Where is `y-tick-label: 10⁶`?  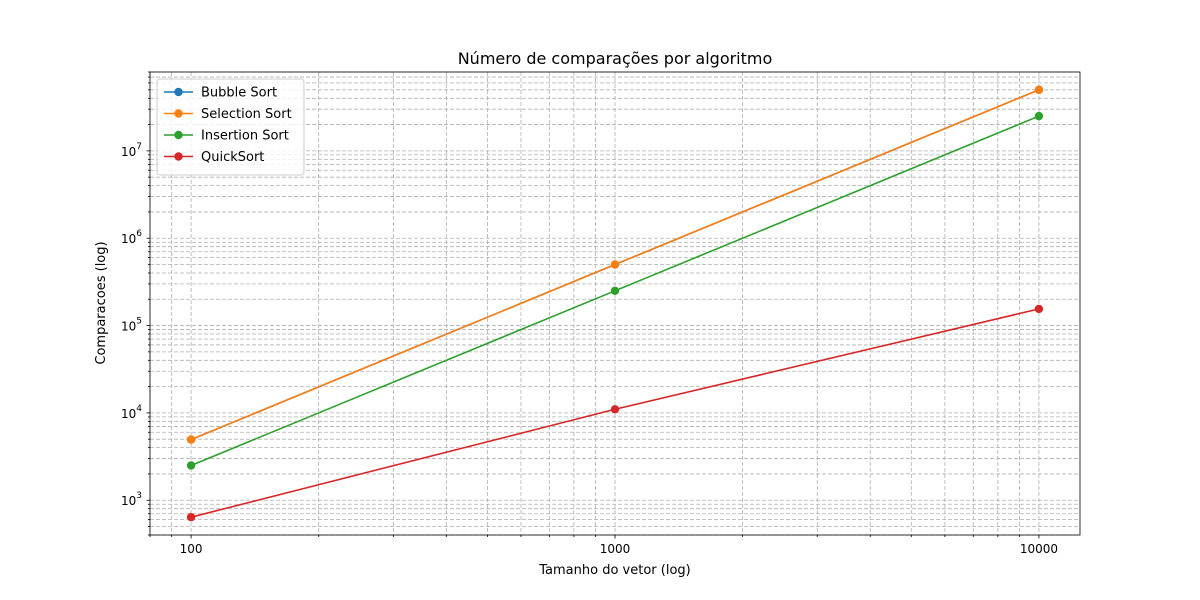 y-tick-label: 10⁶ is located at coordinates (131, 237).